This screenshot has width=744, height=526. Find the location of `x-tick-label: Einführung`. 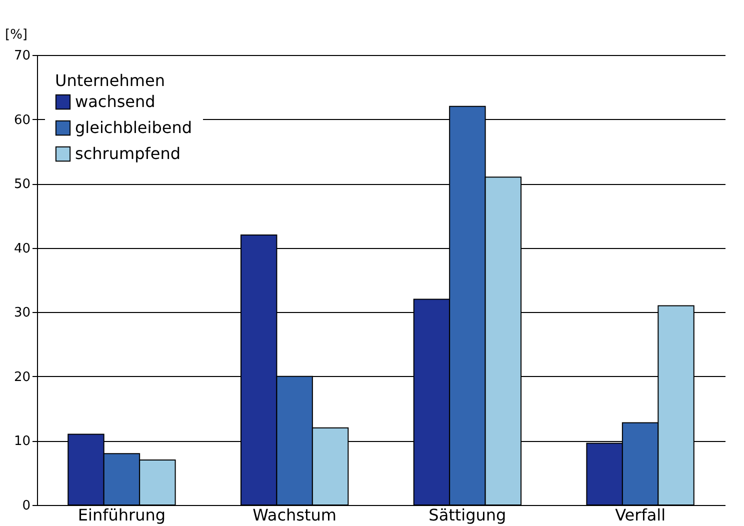

x-tick-label: Einführung is located at coordinates (122, 515).